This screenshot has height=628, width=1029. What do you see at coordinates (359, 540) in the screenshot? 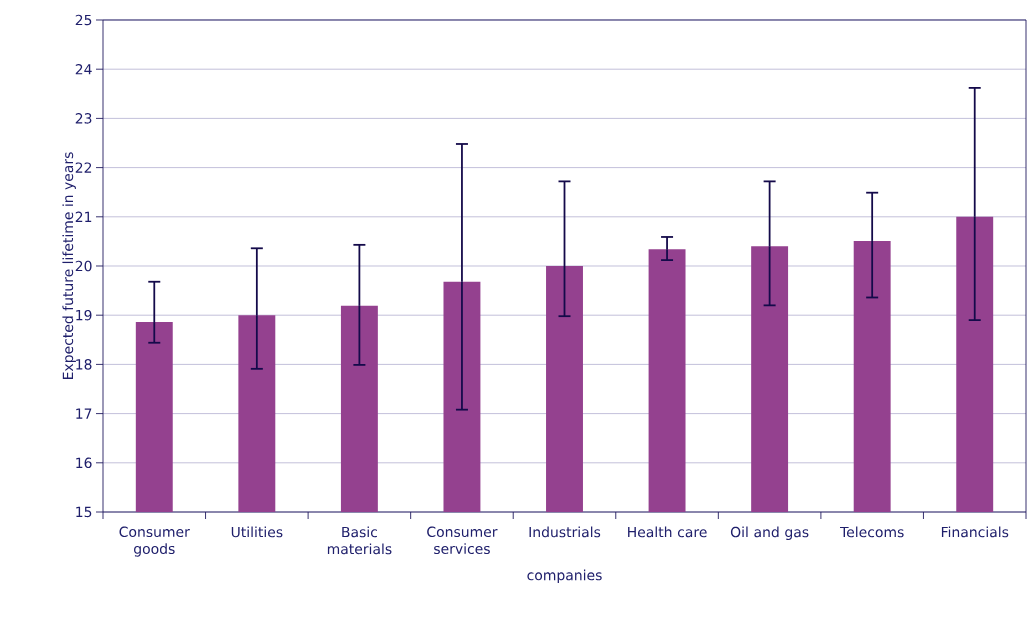
I see `x-tick-label: Basic materials` at bounding box center [359, 540].